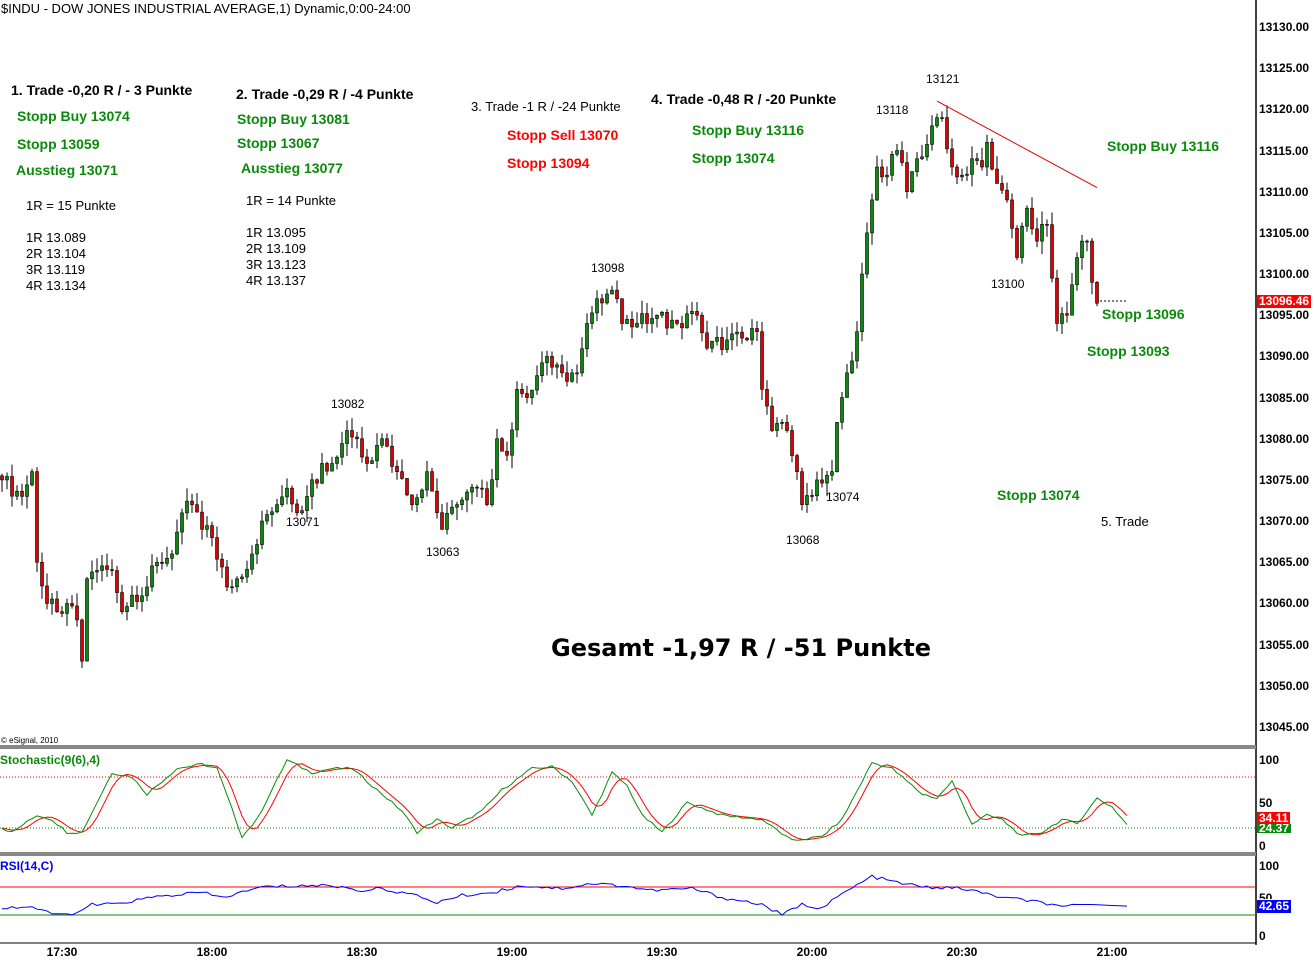 Image resolution: width=1314 pixels, height=962 pixels. Describe the element at coordinates (30, 740) in the screenshot. I see `copyright: © eSignal, 2010` at that location.